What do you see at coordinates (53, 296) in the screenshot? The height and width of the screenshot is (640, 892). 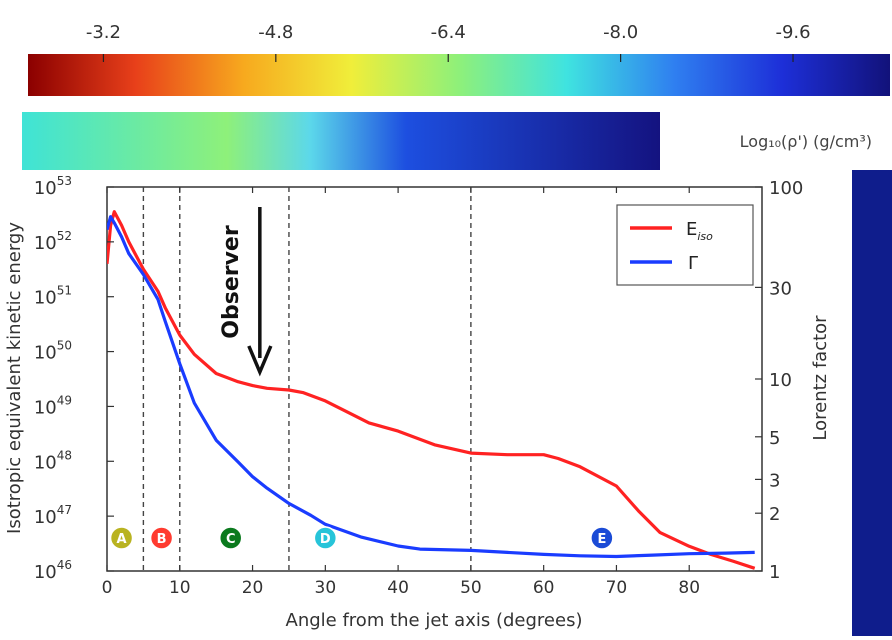 I see `y-tick-label: 1051` at bounding box center [53, 296].